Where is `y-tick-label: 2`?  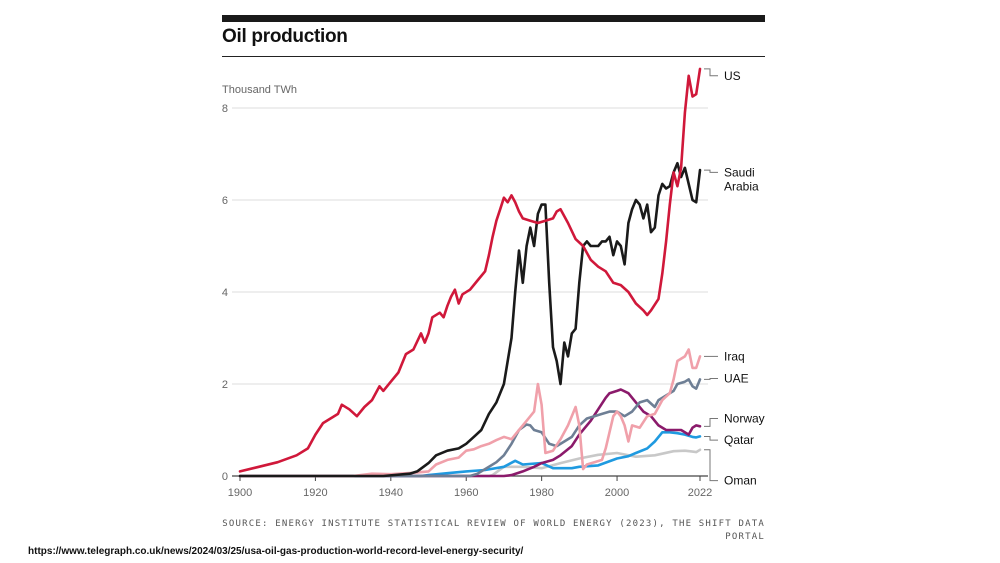 y-tick-label: 2 is located at coordinates (225, 385).